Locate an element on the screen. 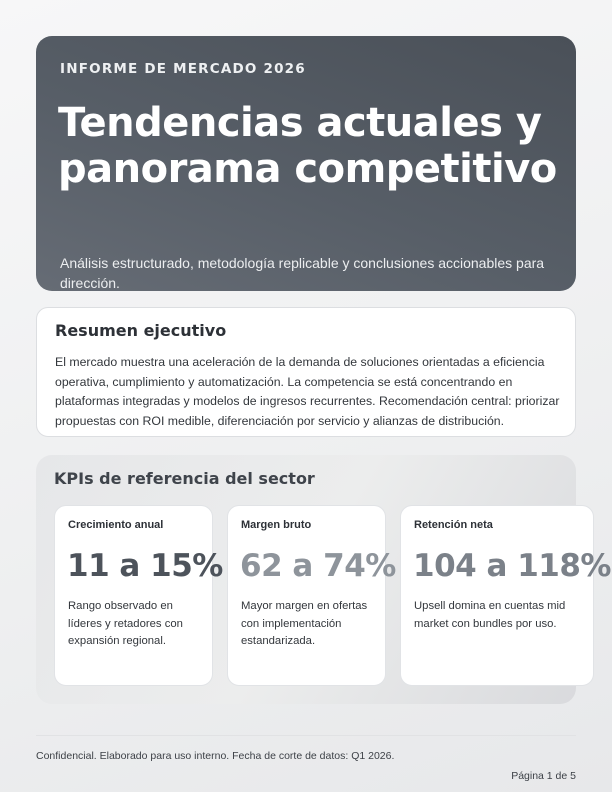  kpi-value: 62 a 74% is located at coordinates (318, 566).